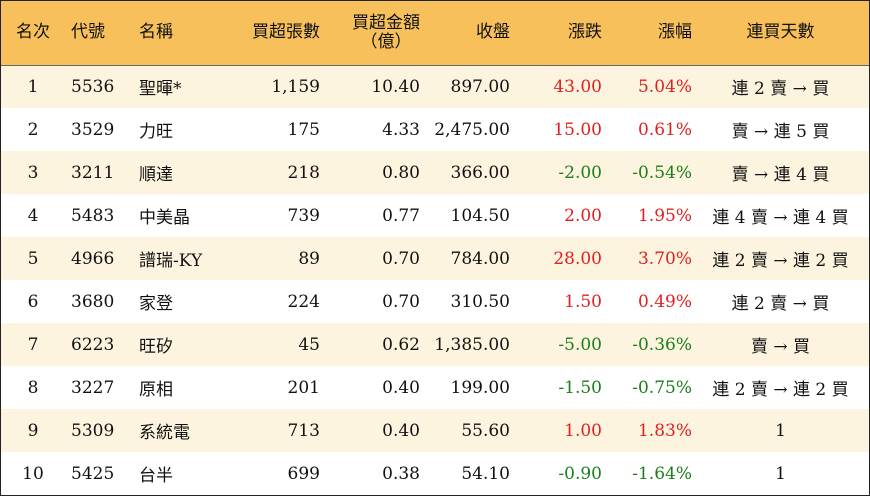  I want to click on cell-change: 1.50, so click(583, 301).